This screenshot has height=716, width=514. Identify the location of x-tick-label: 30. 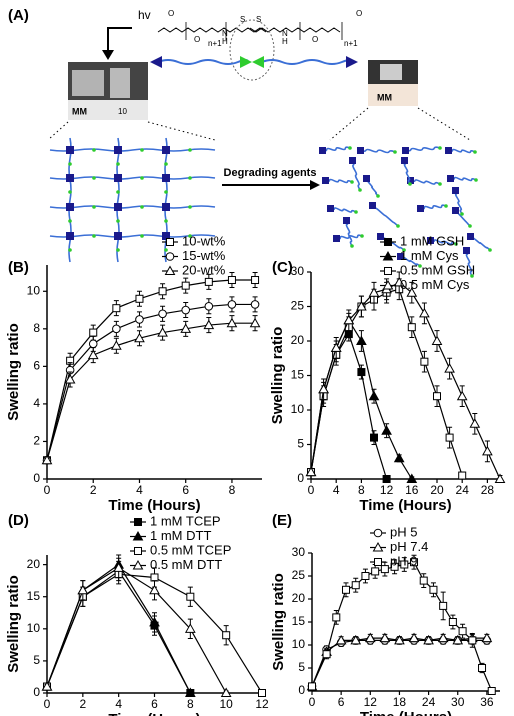
(458, 702).